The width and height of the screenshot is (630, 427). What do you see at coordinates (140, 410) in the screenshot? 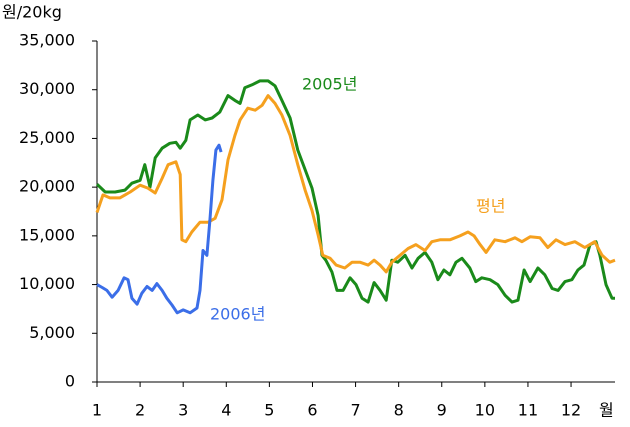
I see `x-tick-label: 2` at bounding box center [140, 410].